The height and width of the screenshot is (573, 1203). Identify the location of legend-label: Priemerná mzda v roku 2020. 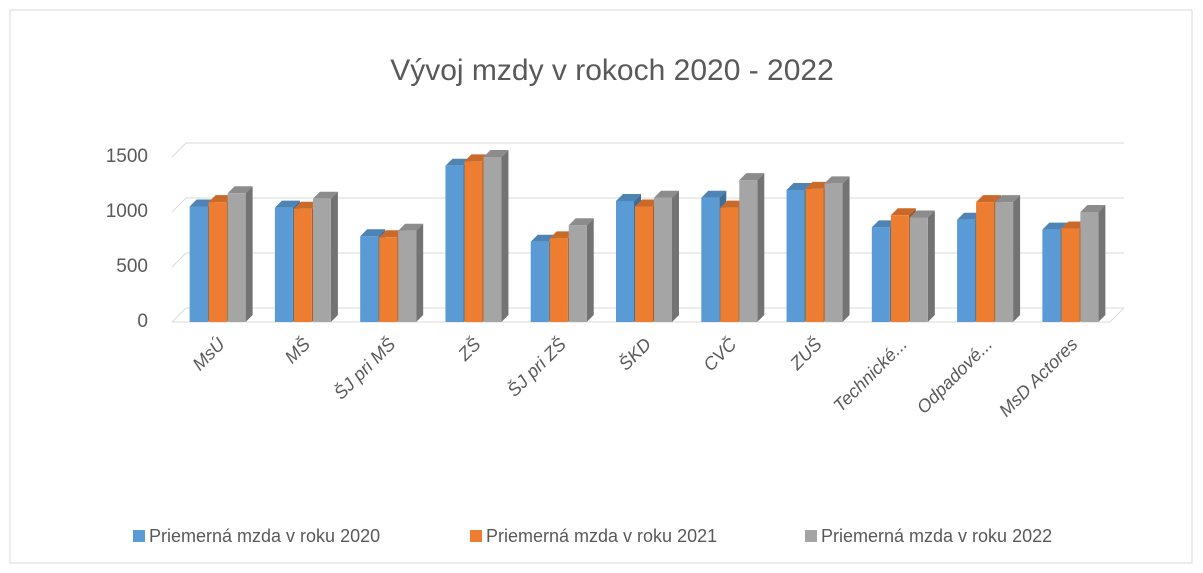
(264, 536).